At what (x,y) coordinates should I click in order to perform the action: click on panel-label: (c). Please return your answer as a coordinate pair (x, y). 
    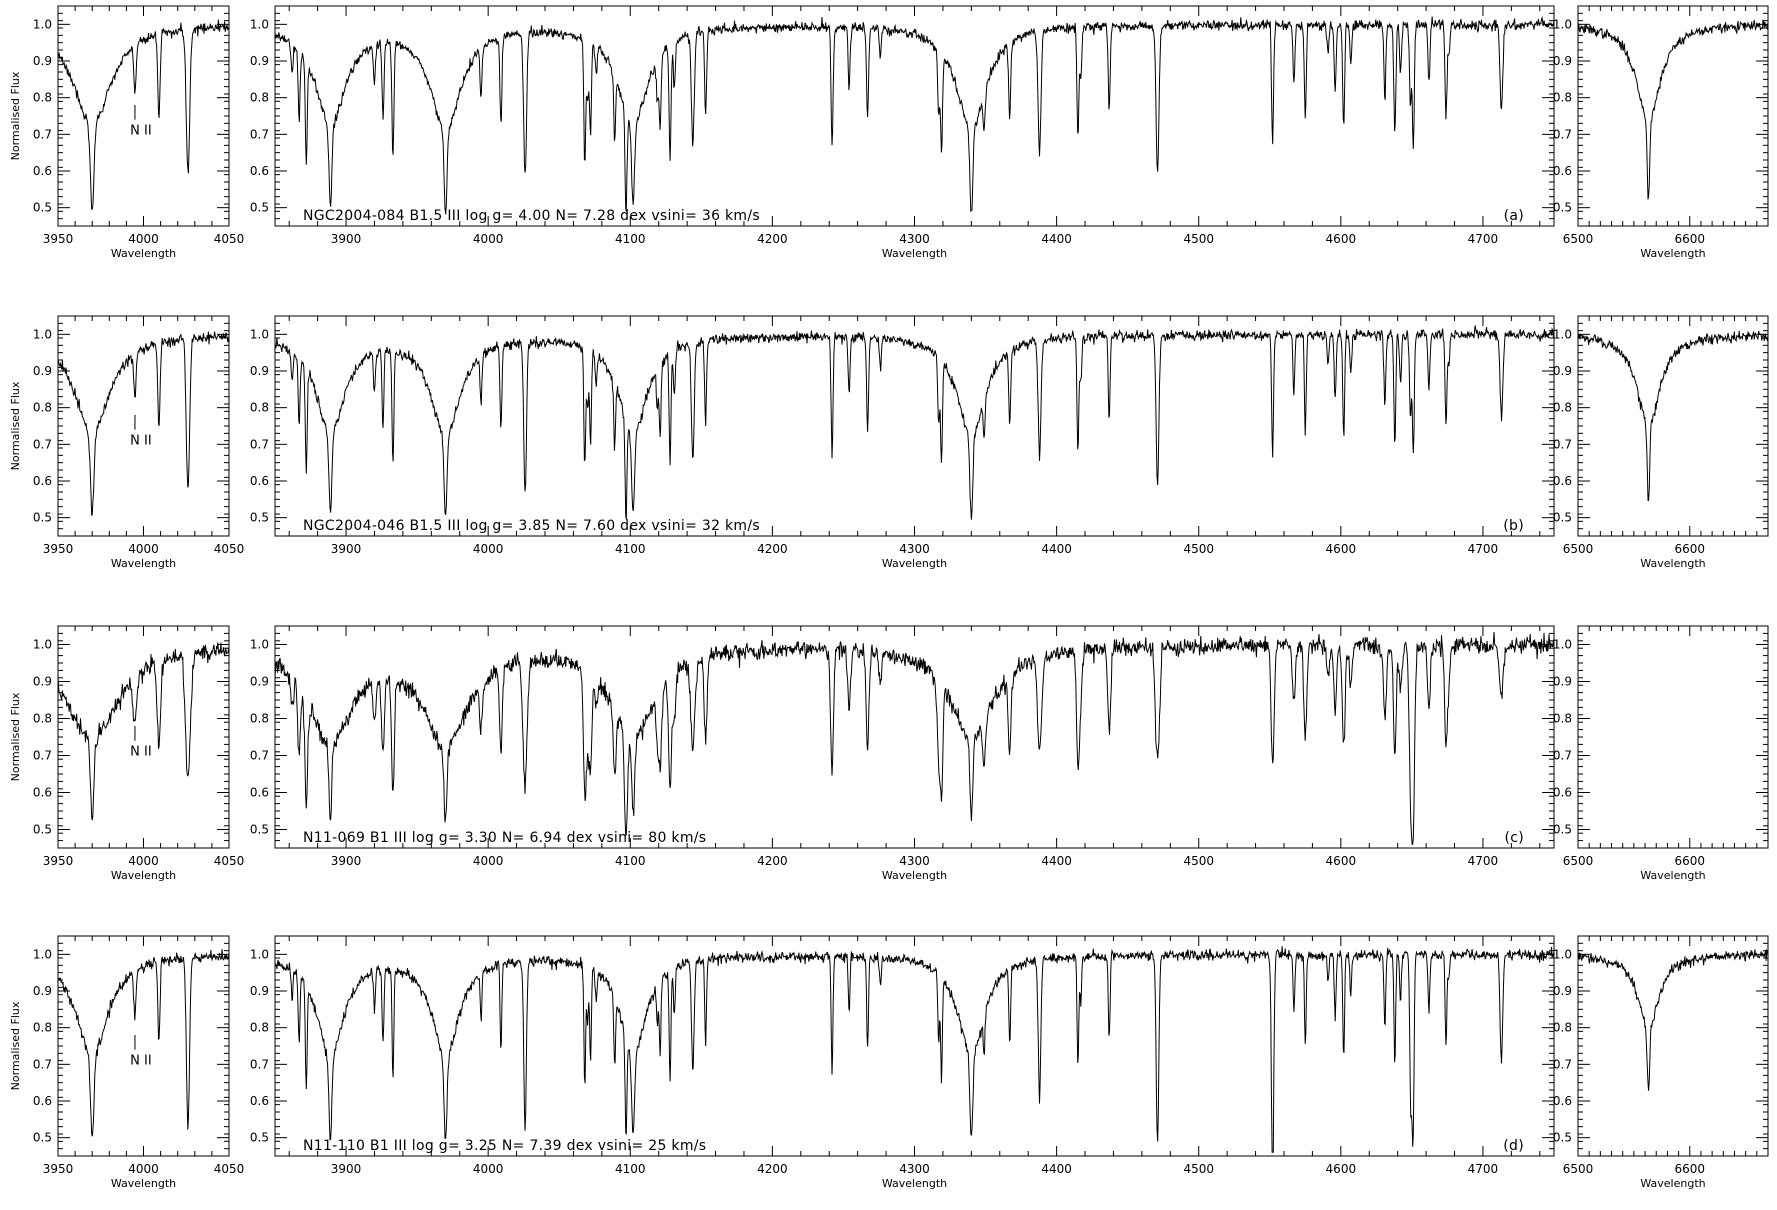
    Looking at the image, I should click on (1514, 838).